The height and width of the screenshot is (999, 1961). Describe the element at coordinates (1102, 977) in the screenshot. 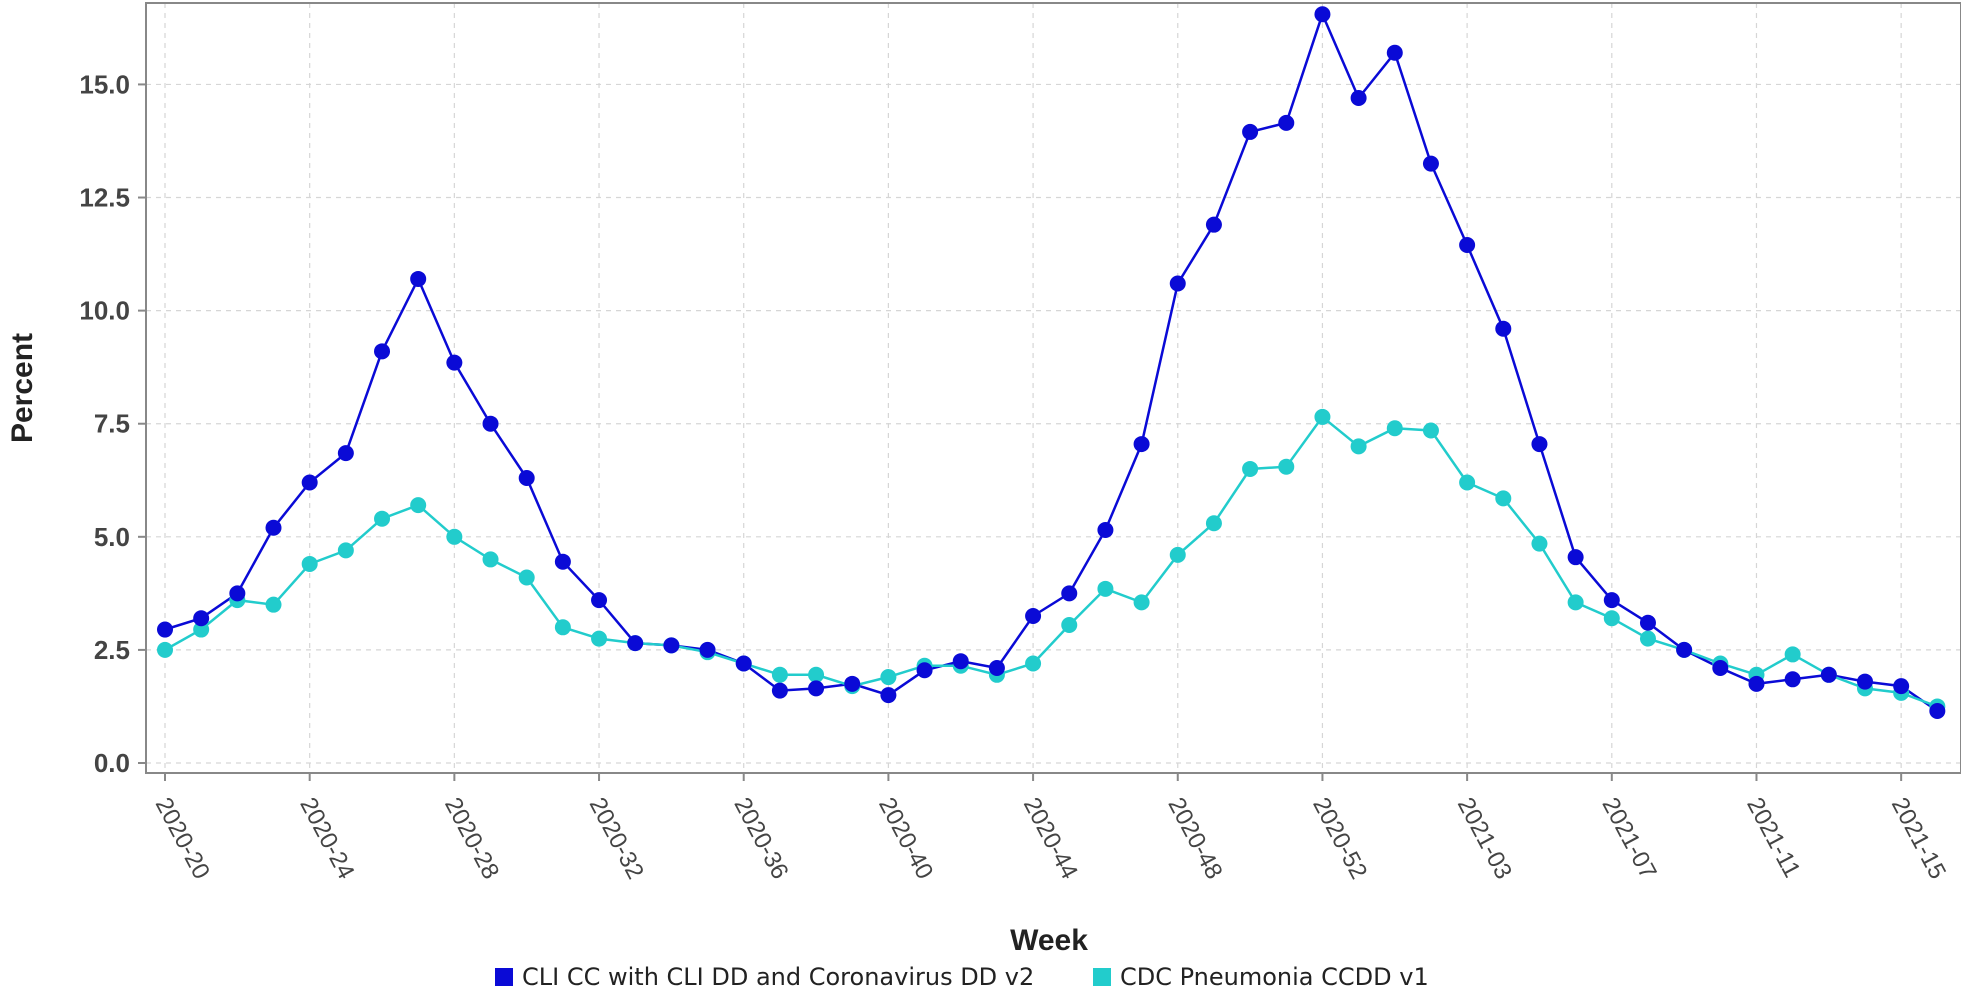

I see `legend-swatch-pneumonia` at that location.